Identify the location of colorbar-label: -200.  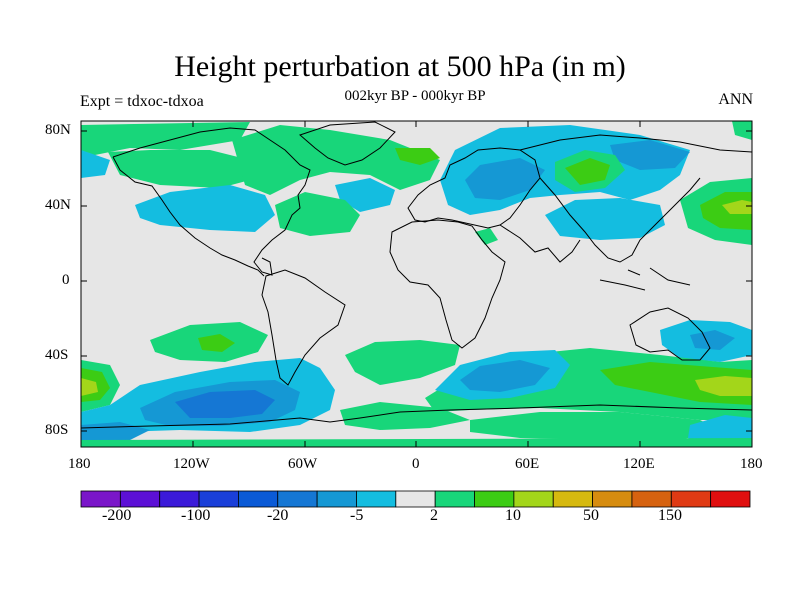
(117, 515).